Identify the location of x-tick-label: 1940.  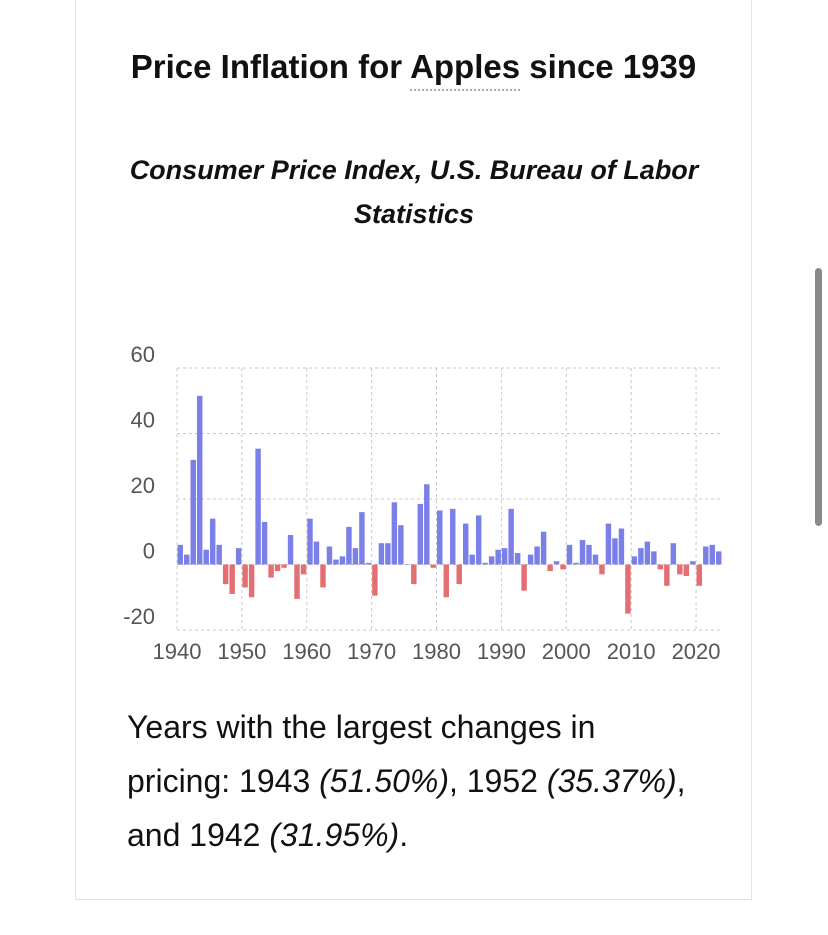
(177, 651).